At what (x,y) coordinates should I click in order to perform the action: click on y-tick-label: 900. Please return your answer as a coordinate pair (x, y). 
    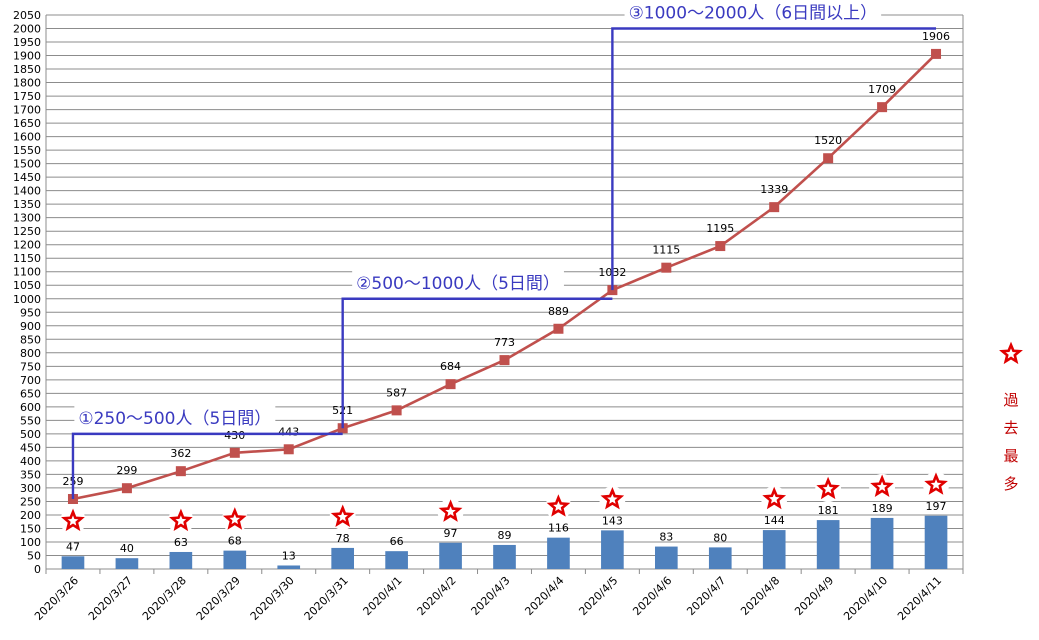
    Looking at the image, I should click on (30, 326).